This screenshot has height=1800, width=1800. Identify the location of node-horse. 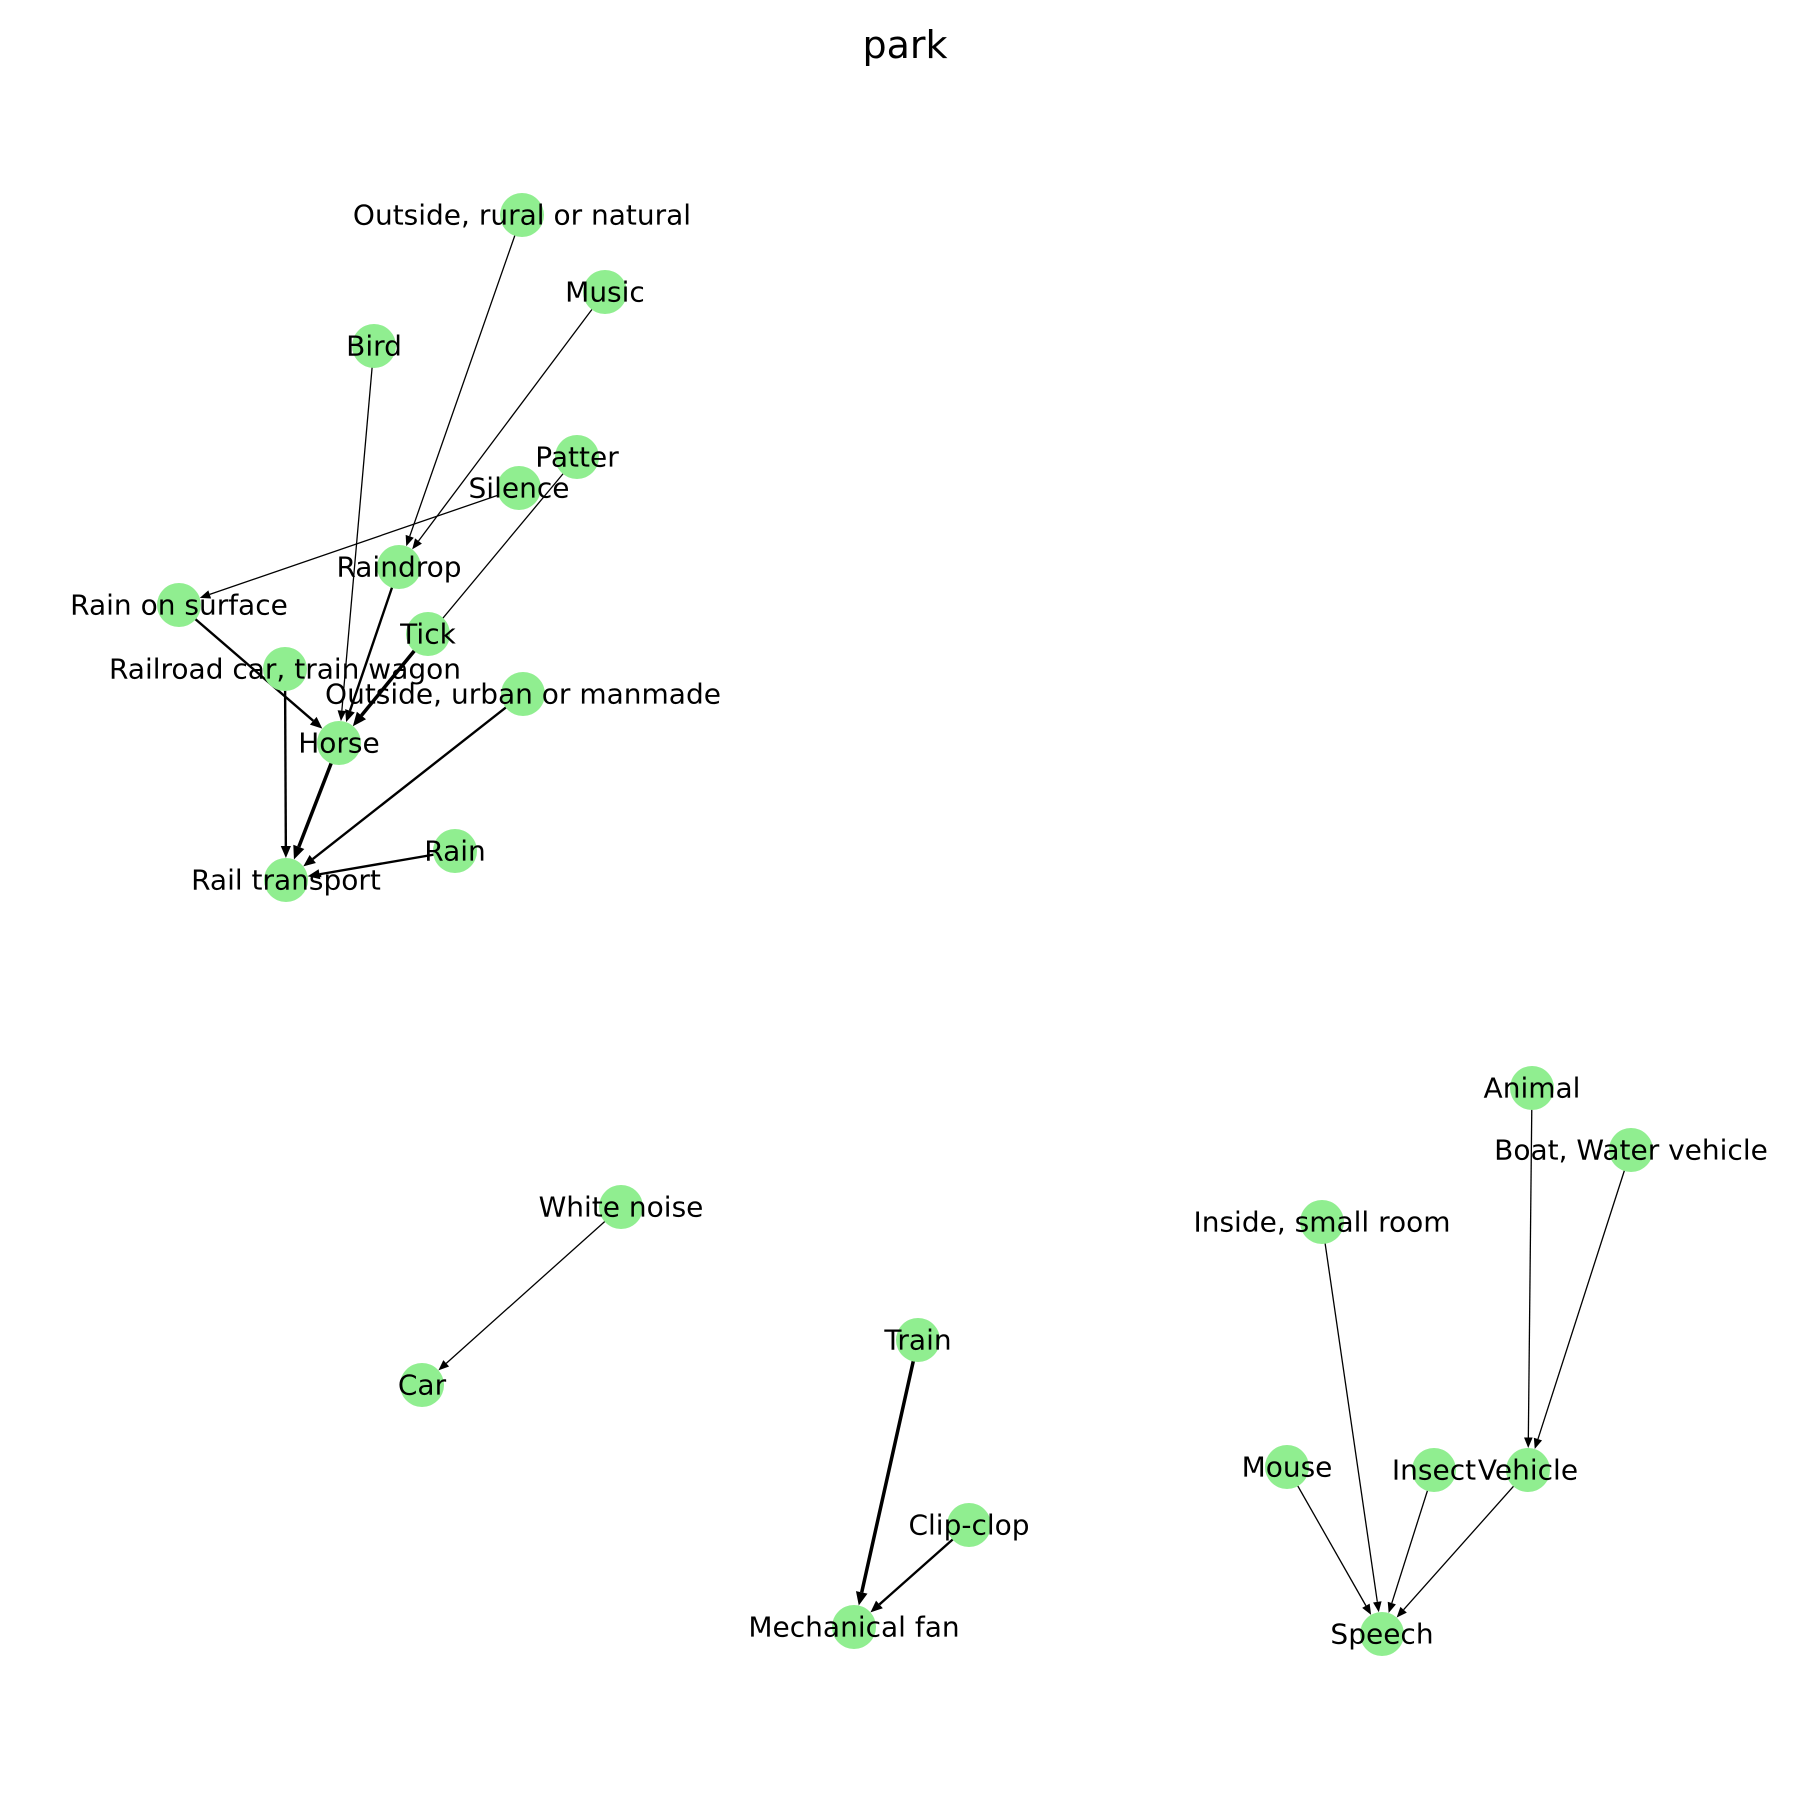
(339, 743).